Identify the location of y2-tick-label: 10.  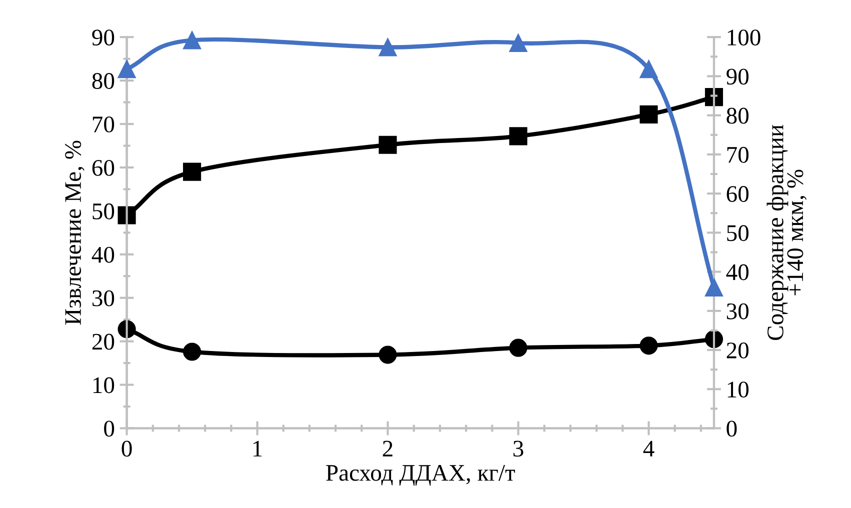
(738, 390).